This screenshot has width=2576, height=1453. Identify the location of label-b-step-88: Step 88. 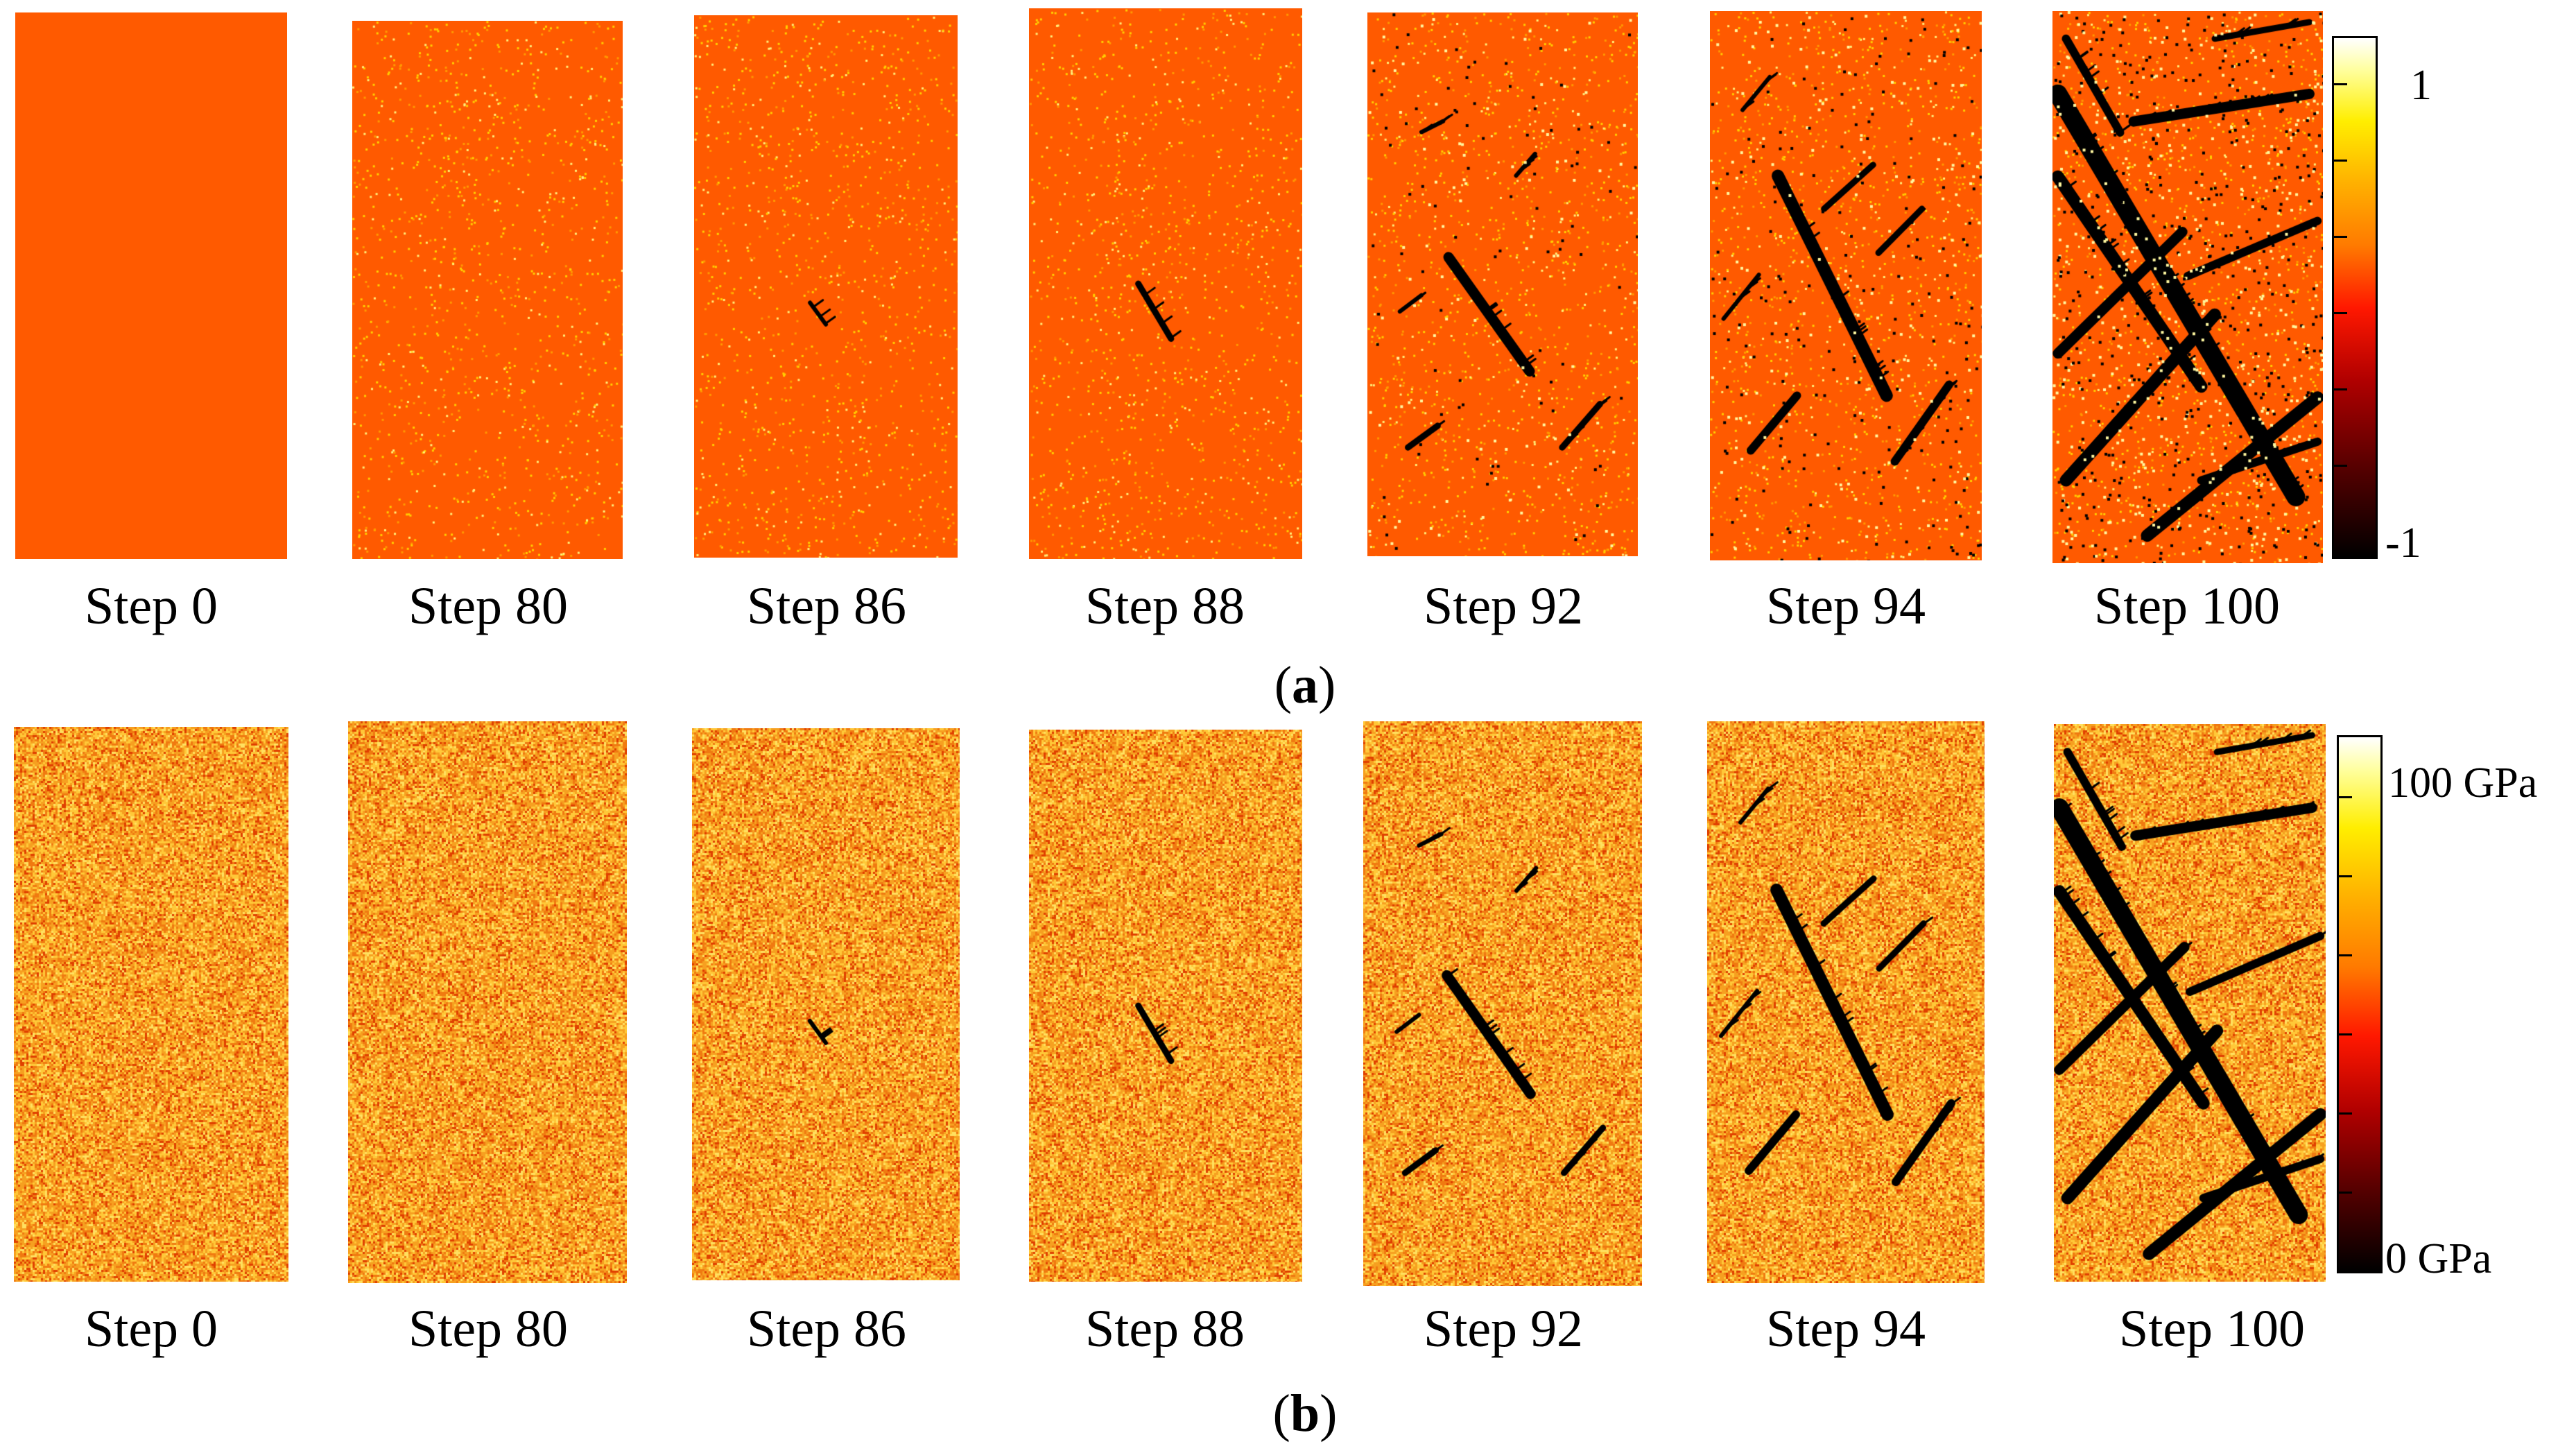
(1164, 1329).